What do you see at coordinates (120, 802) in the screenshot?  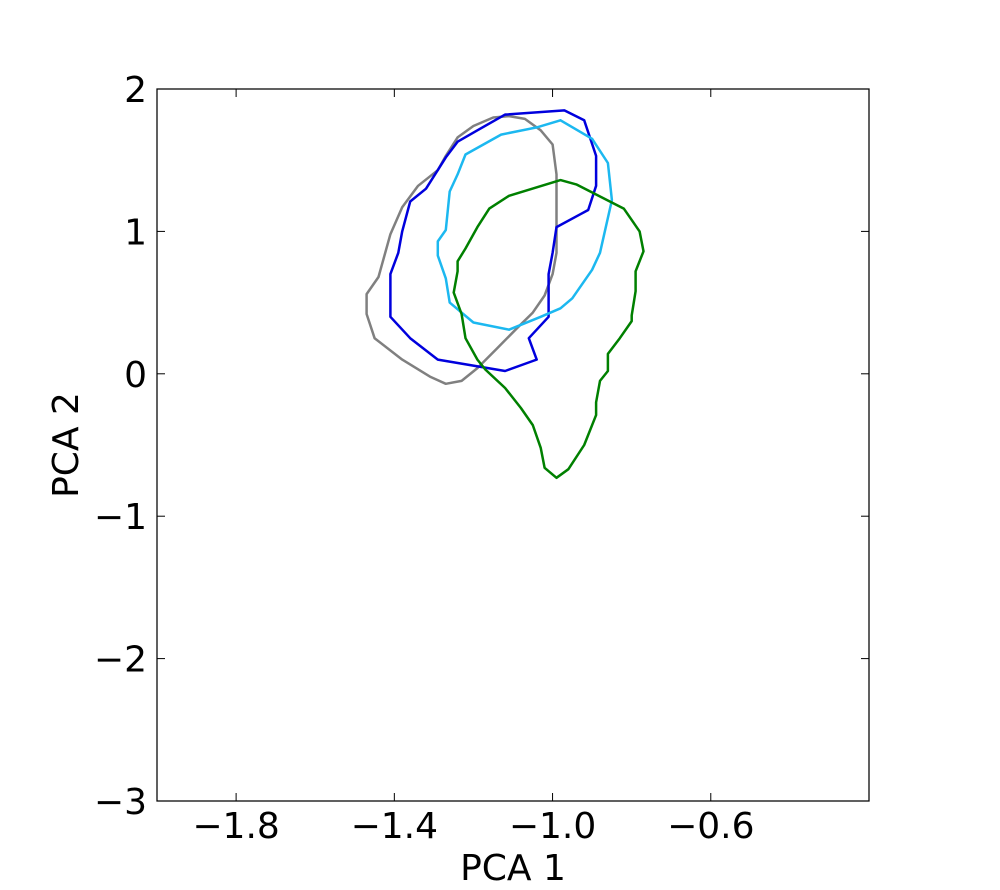 I see `y-tick-label: −3` at bounding box center [120, 802].